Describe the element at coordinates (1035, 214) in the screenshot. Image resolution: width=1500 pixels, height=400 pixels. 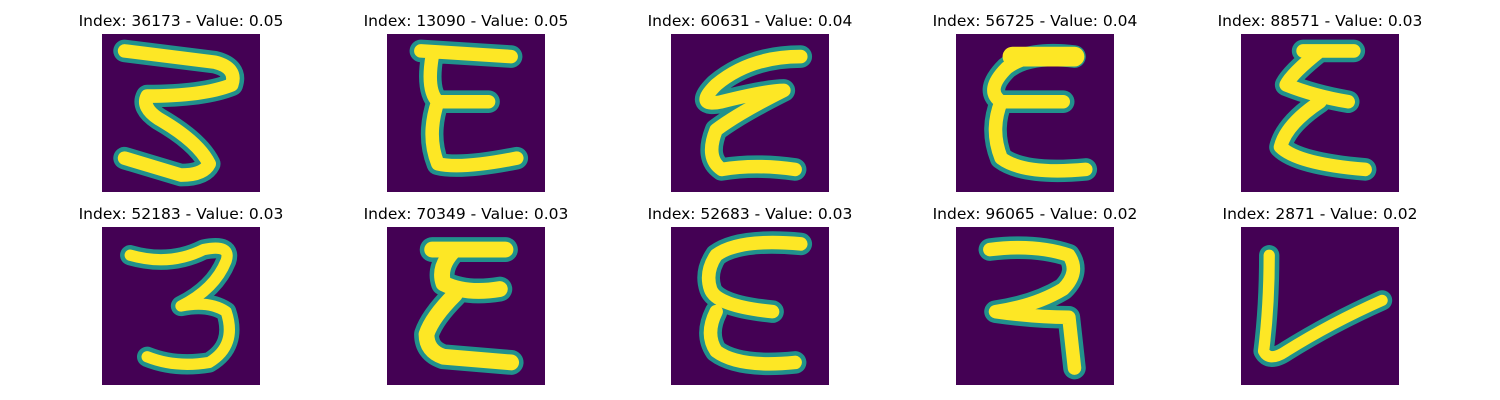
I see `panel-title-9: Index: 96065 - Value: 0.02` at that location.